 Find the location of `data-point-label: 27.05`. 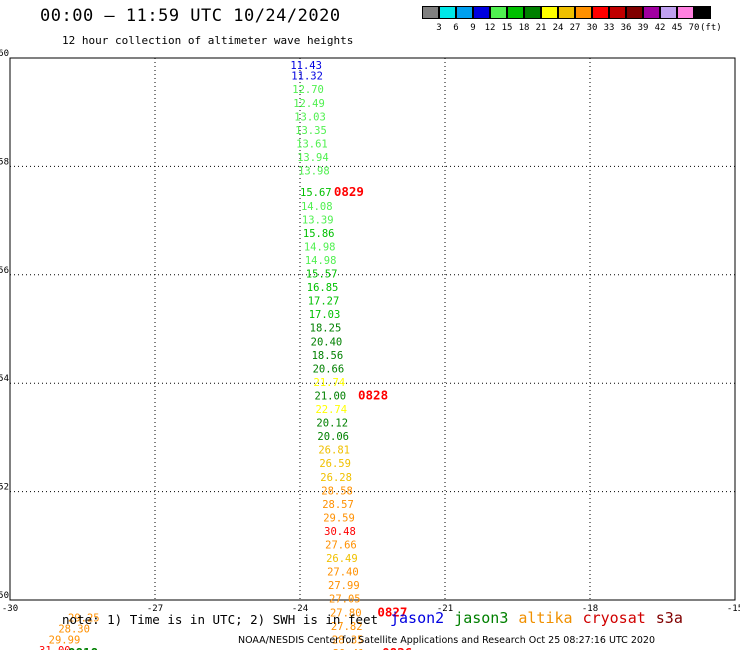

data-point-label: 27.05 is located at coordinates (345, 600).